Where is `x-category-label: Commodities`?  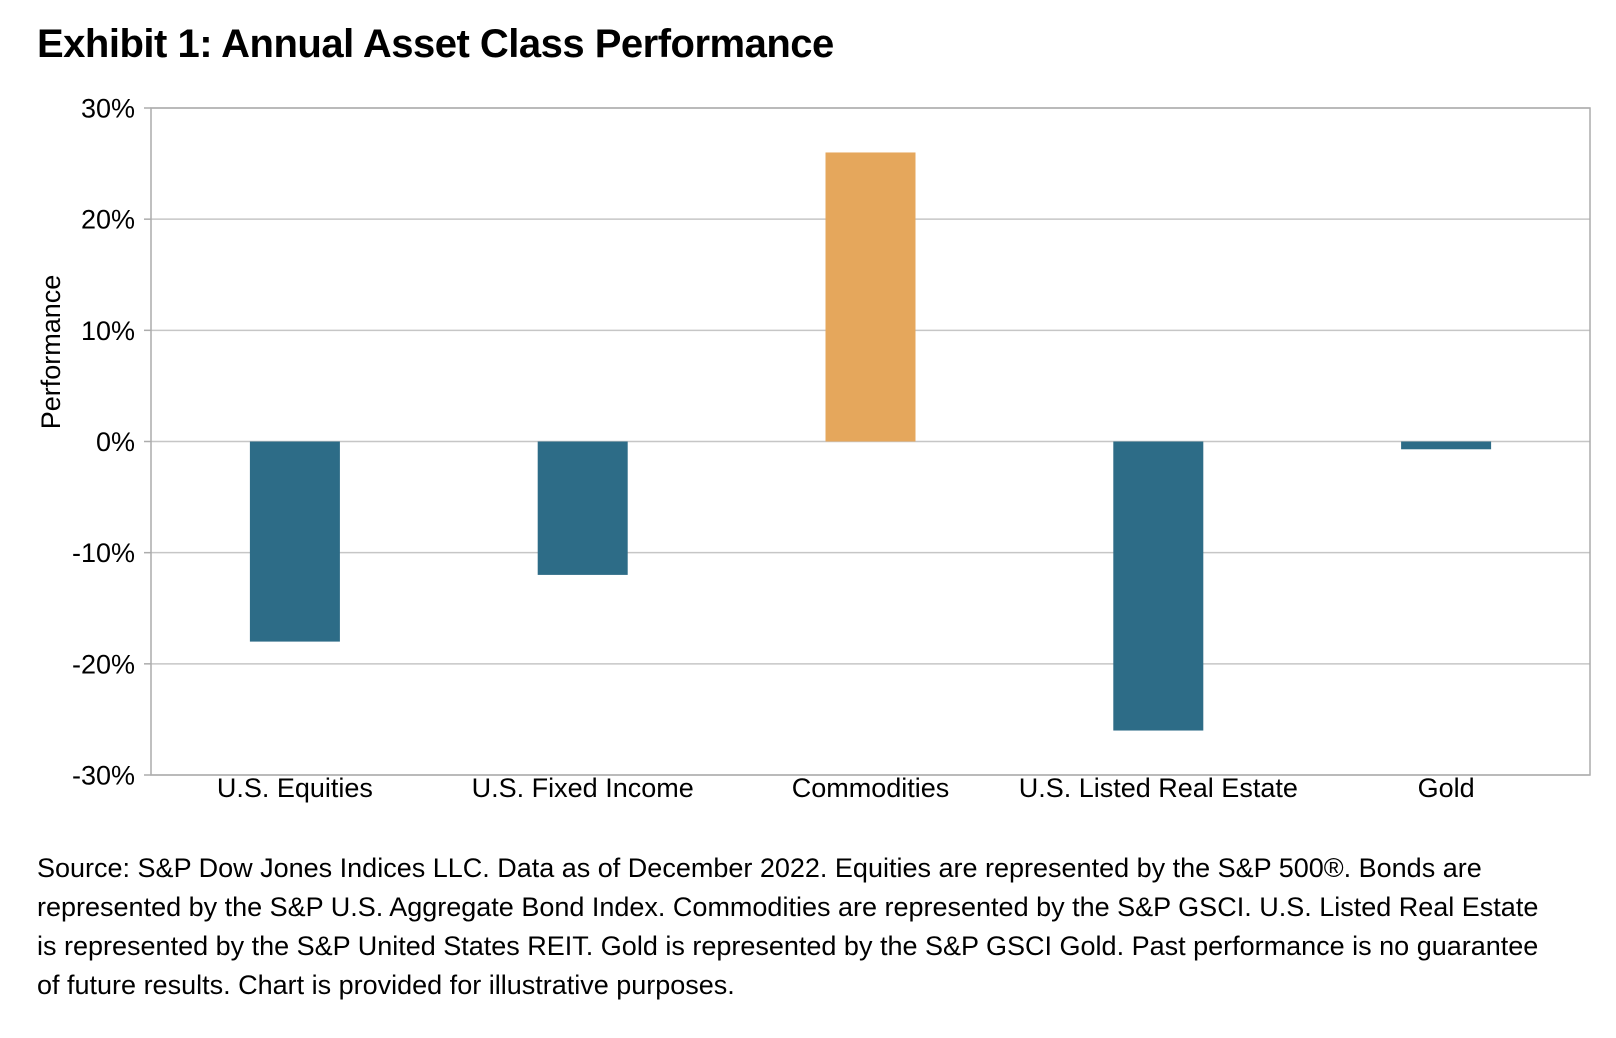
x-category-label: Commodities is located at coordinates (871, 788).